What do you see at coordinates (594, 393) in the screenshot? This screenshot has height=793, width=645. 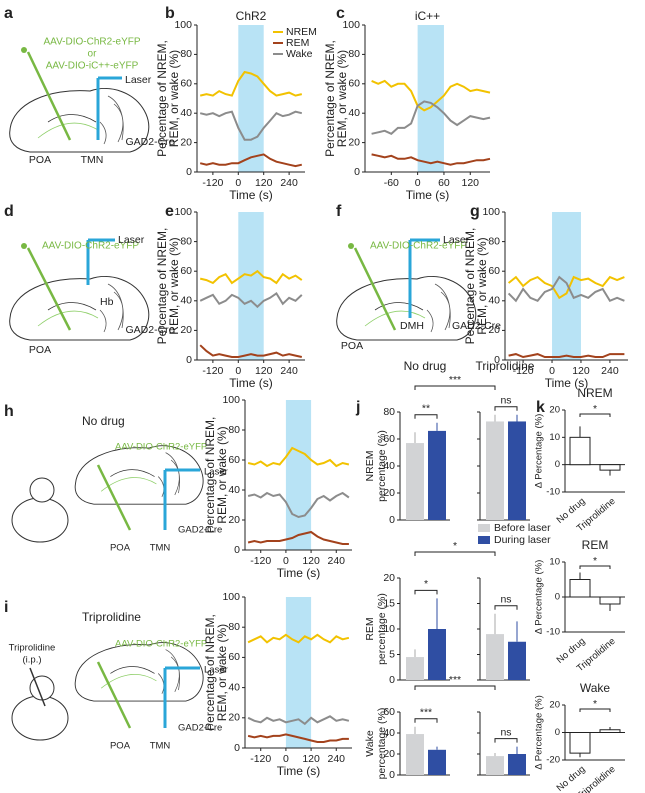 I see `chart-title: NREM` at bounding box center [594, 393].